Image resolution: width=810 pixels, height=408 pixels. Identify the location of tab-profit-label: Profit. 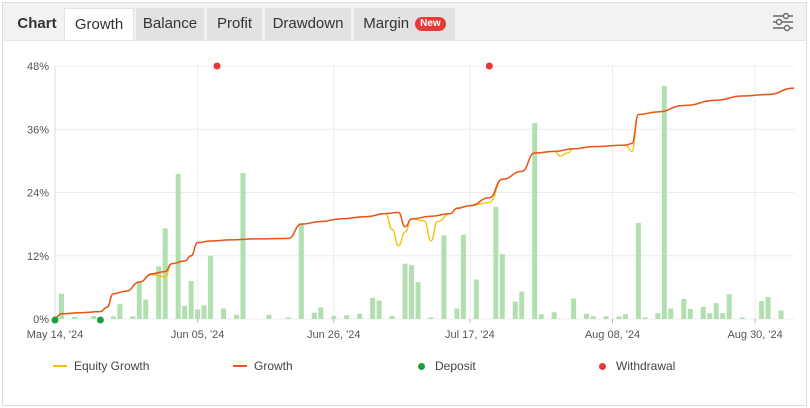
(234, 23).